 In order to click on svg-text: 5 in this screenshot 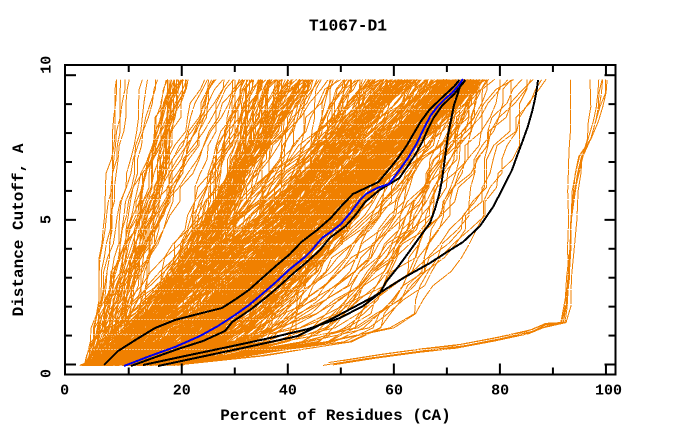, I will do `click(47, 219)`.